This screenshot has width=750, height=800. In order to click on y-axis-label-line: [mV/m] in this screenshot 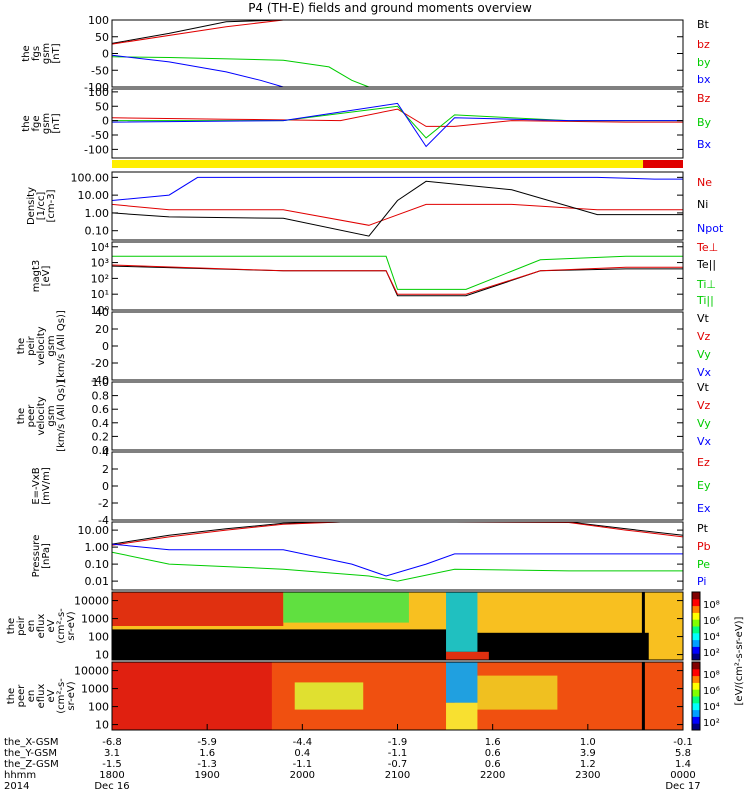, I will do `click(46, 486)`.